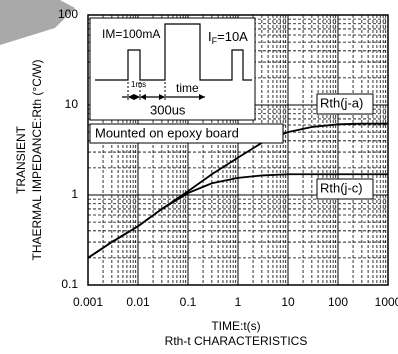 This screenshot has width=398, height=354. Describe the element at coordinates (37, 159) in the screenshot. I see `y-axis-label: THAERMAL IMPEDANCE:Rth (°C/W)` at that location.